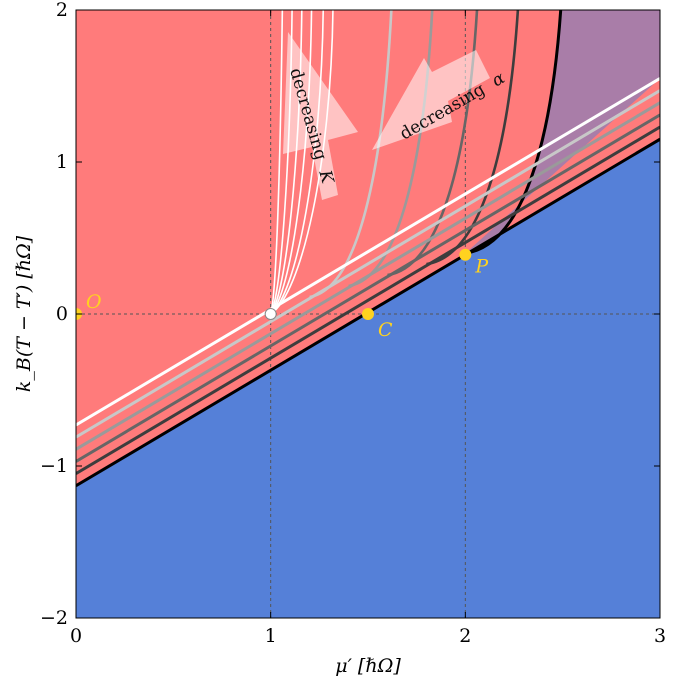 The width and height of the screenshot is (695, 686). I want to click on y-tick-label-3: −1, so click(54, 466).